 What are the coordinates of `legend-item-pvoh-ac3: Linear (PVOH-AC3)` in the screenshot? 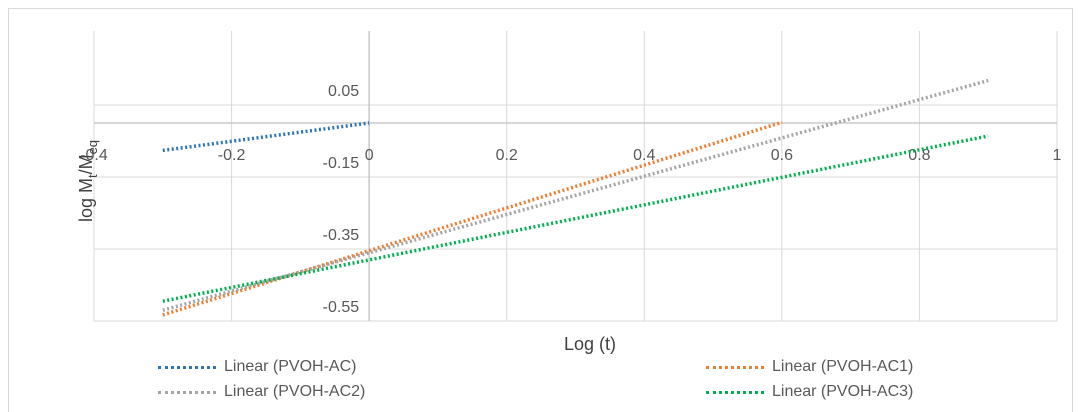 It's located at (809, 392).